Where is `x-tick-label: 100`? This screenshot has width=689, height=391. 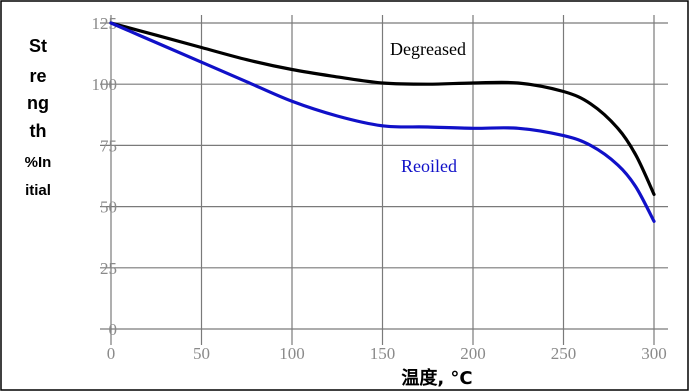 x-tick-label: 100 is located at coordinates (292, 353).